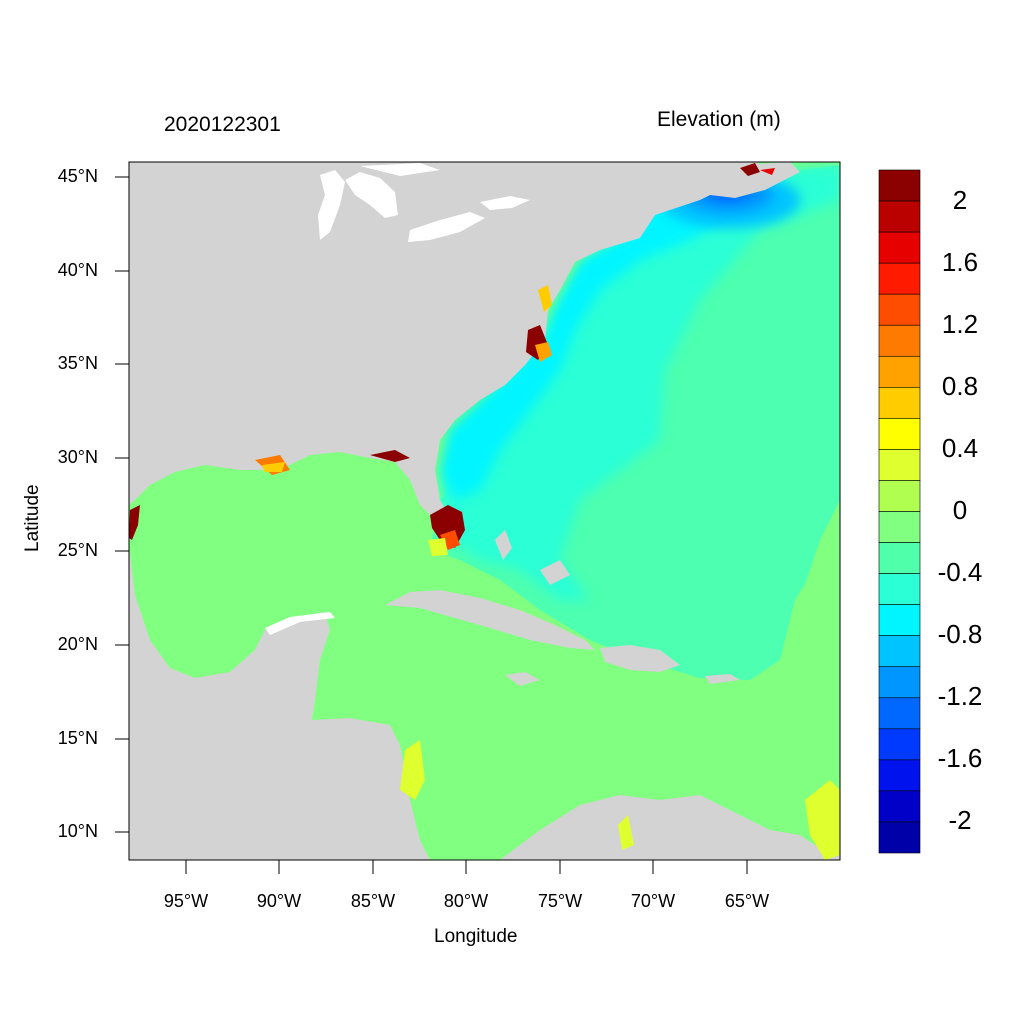 The image size is (1024, 1024). What do you see at coordinates (960, 758) in the screenshot?
I see `colorbar-label: -1.6` at bounding box center [960, 758].